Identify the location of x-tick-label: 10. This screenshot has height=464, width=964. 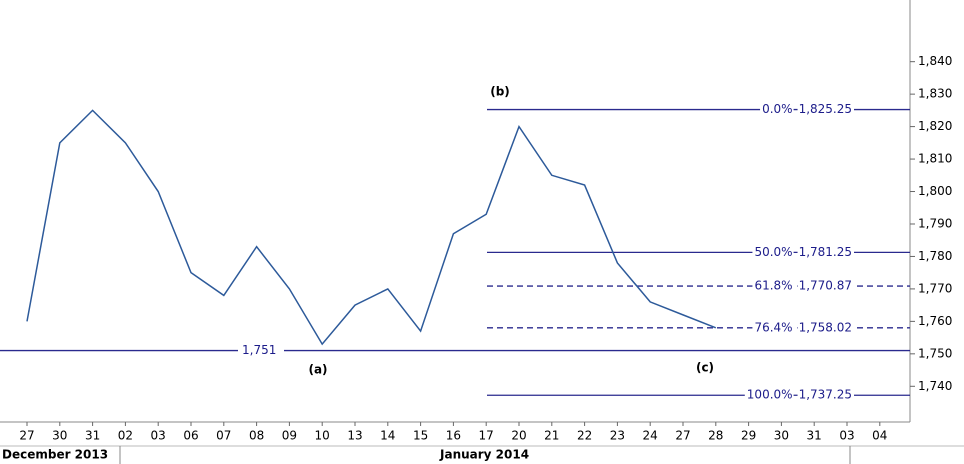
(322, 436).